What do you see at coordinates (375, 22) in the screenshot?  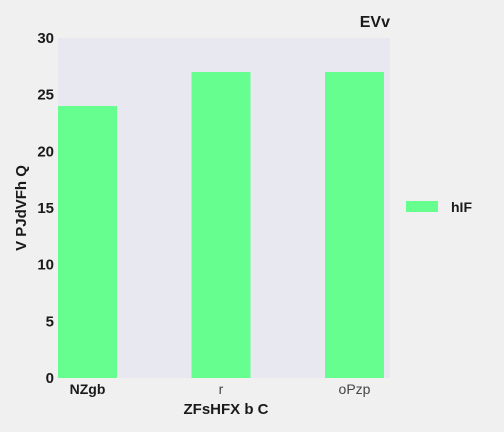 I see `chart-title: EVv` at bounding box center [375, 22].